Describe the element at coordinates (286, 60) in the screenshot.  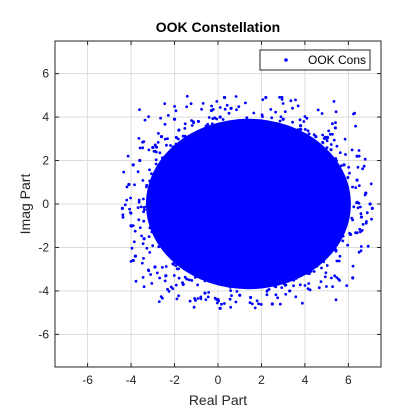
I see `legend-marker` at that location.